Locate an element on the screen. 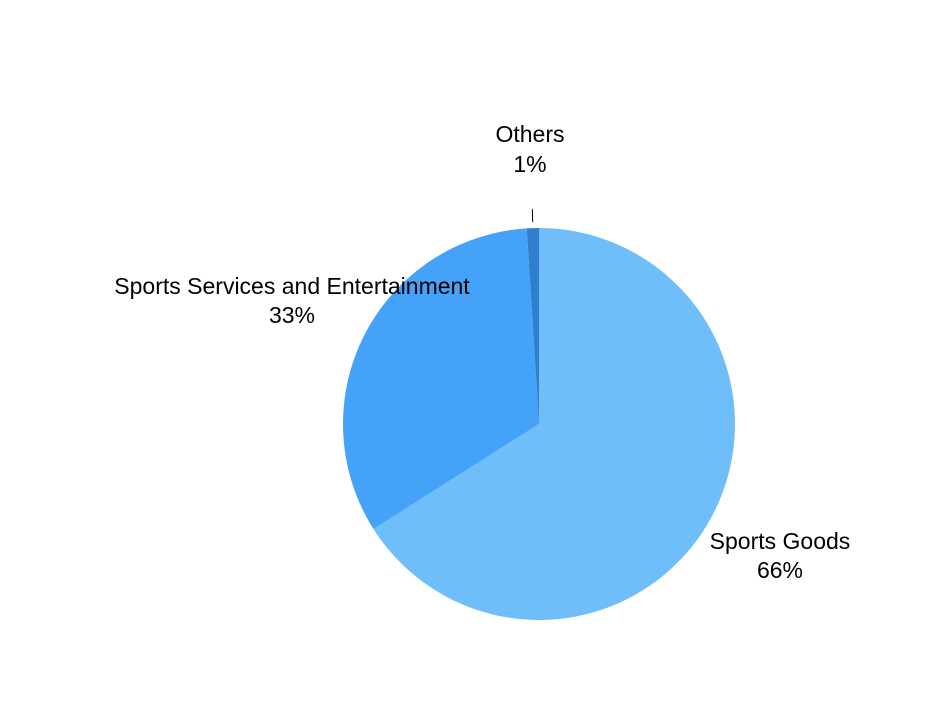 This screenshot has height=712, width=940. slice-value-others: 1% is located at coordinates (529, 164).